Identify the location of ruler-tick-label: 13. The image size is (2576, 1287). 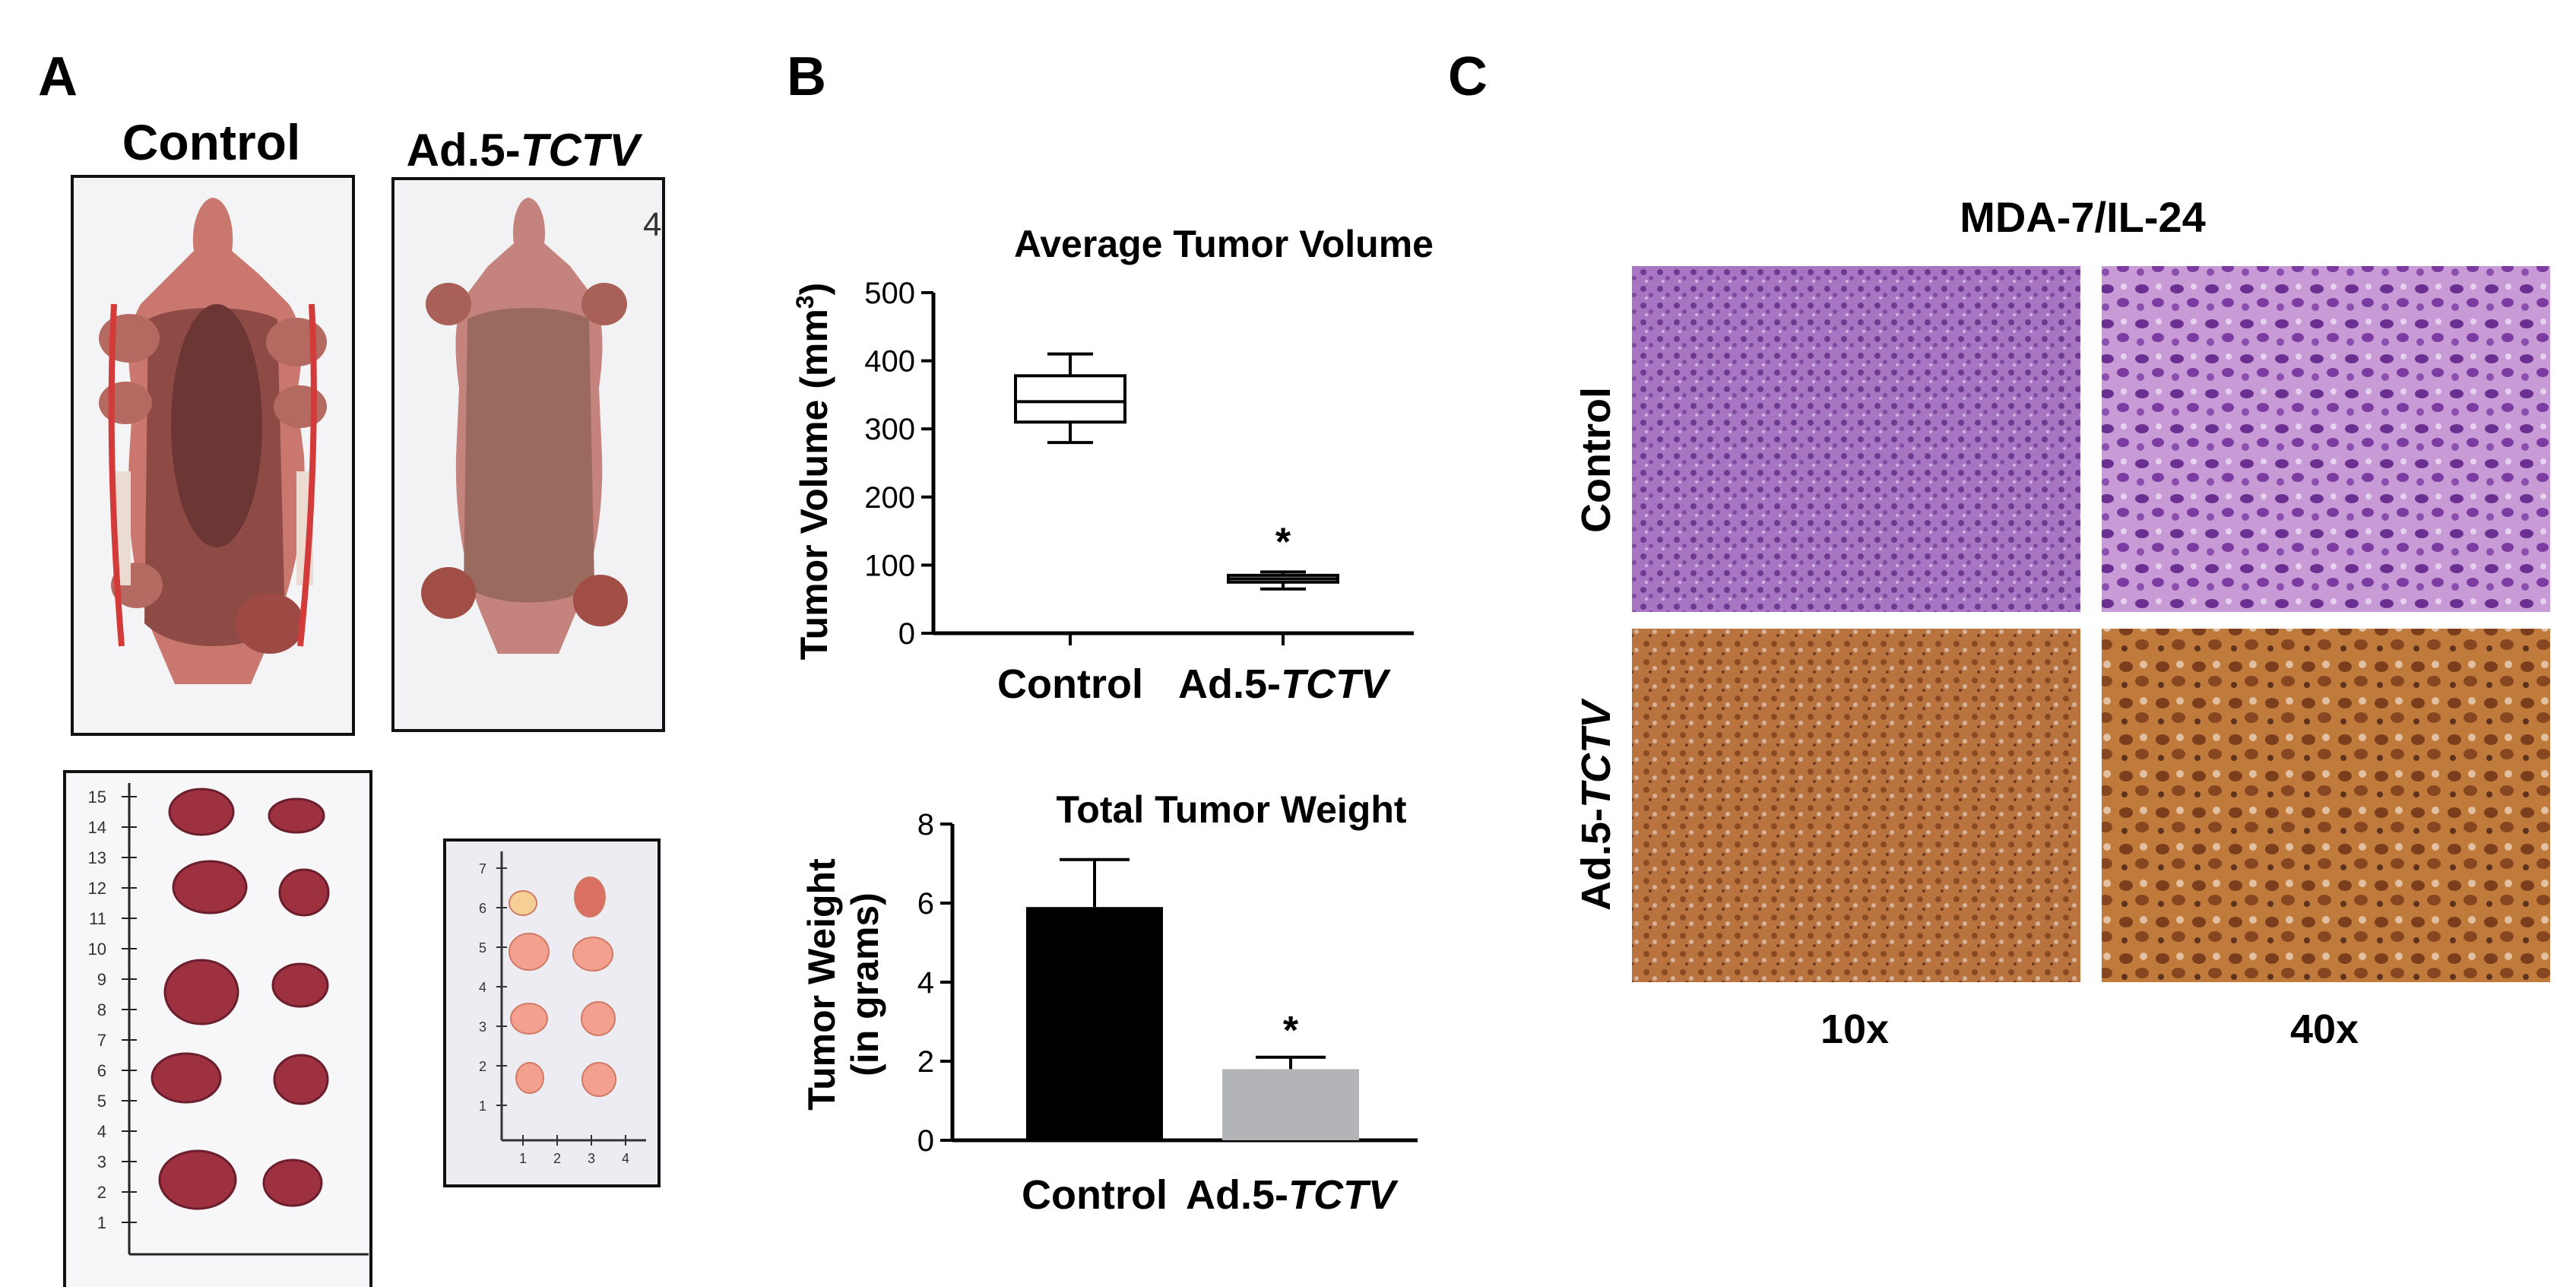
(97, 857).